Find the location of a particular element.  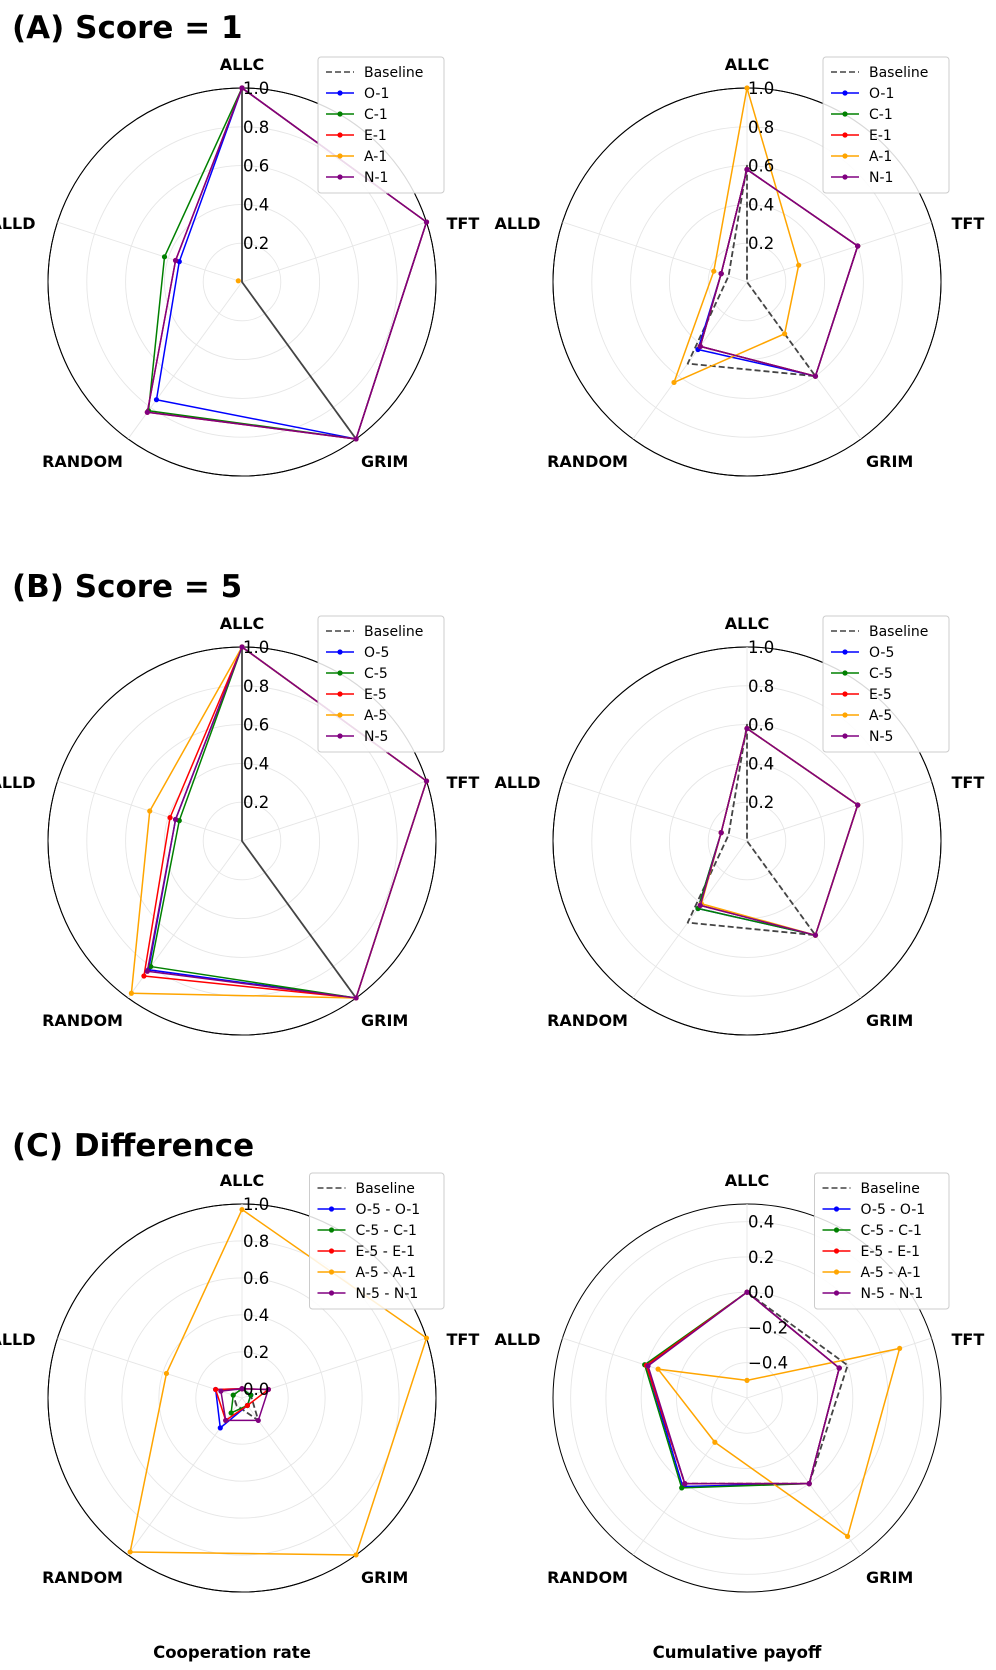

section-title-a: (A) Score = 1 is located at coordinates (127, 28).